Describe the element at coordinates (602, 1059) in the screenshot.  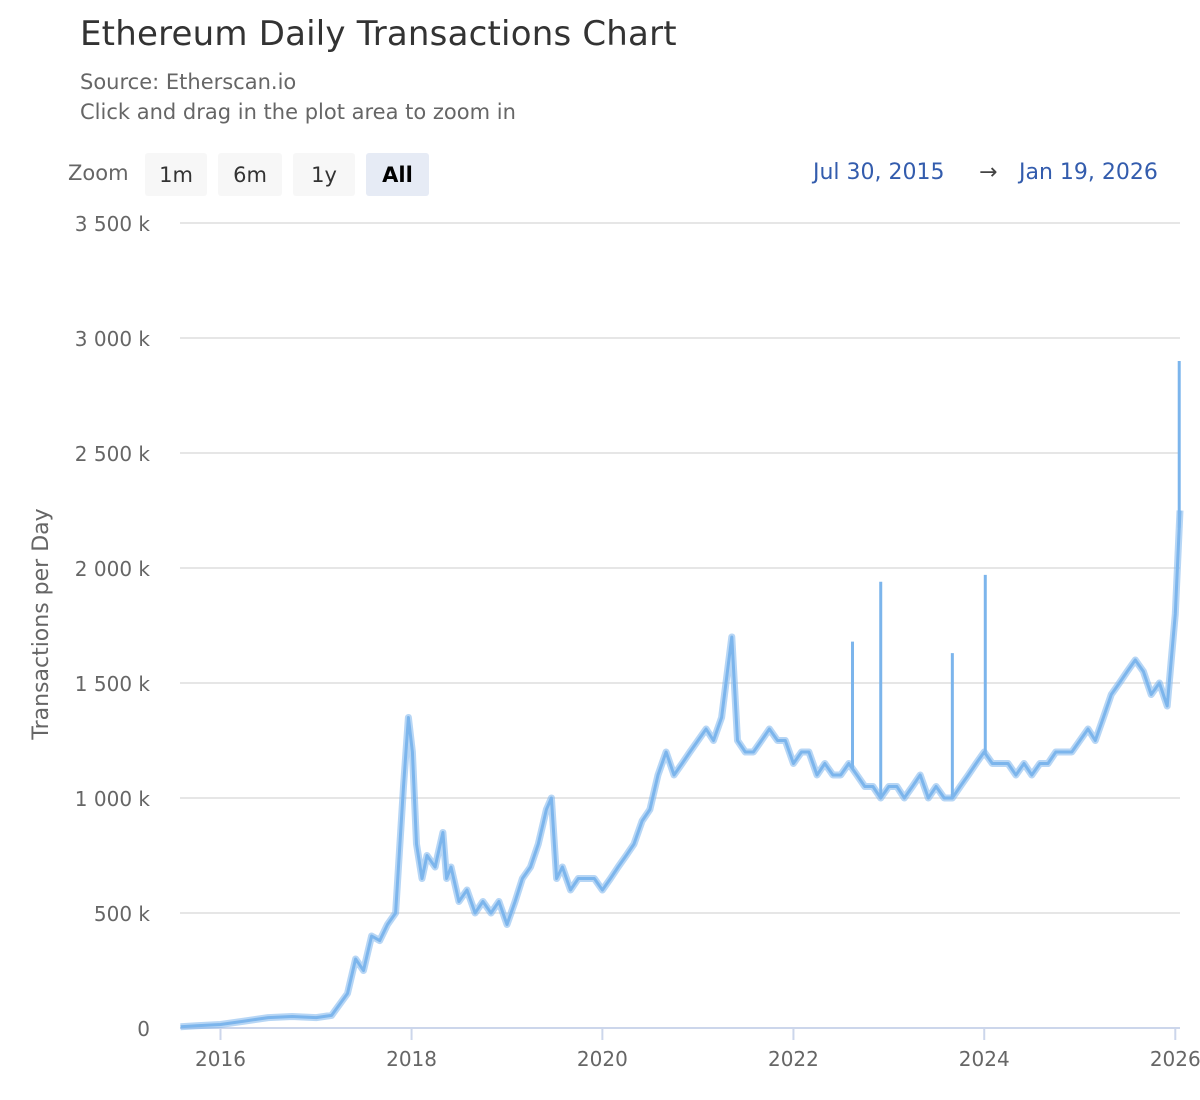
I see `x-tick-label: 2020` at that location.